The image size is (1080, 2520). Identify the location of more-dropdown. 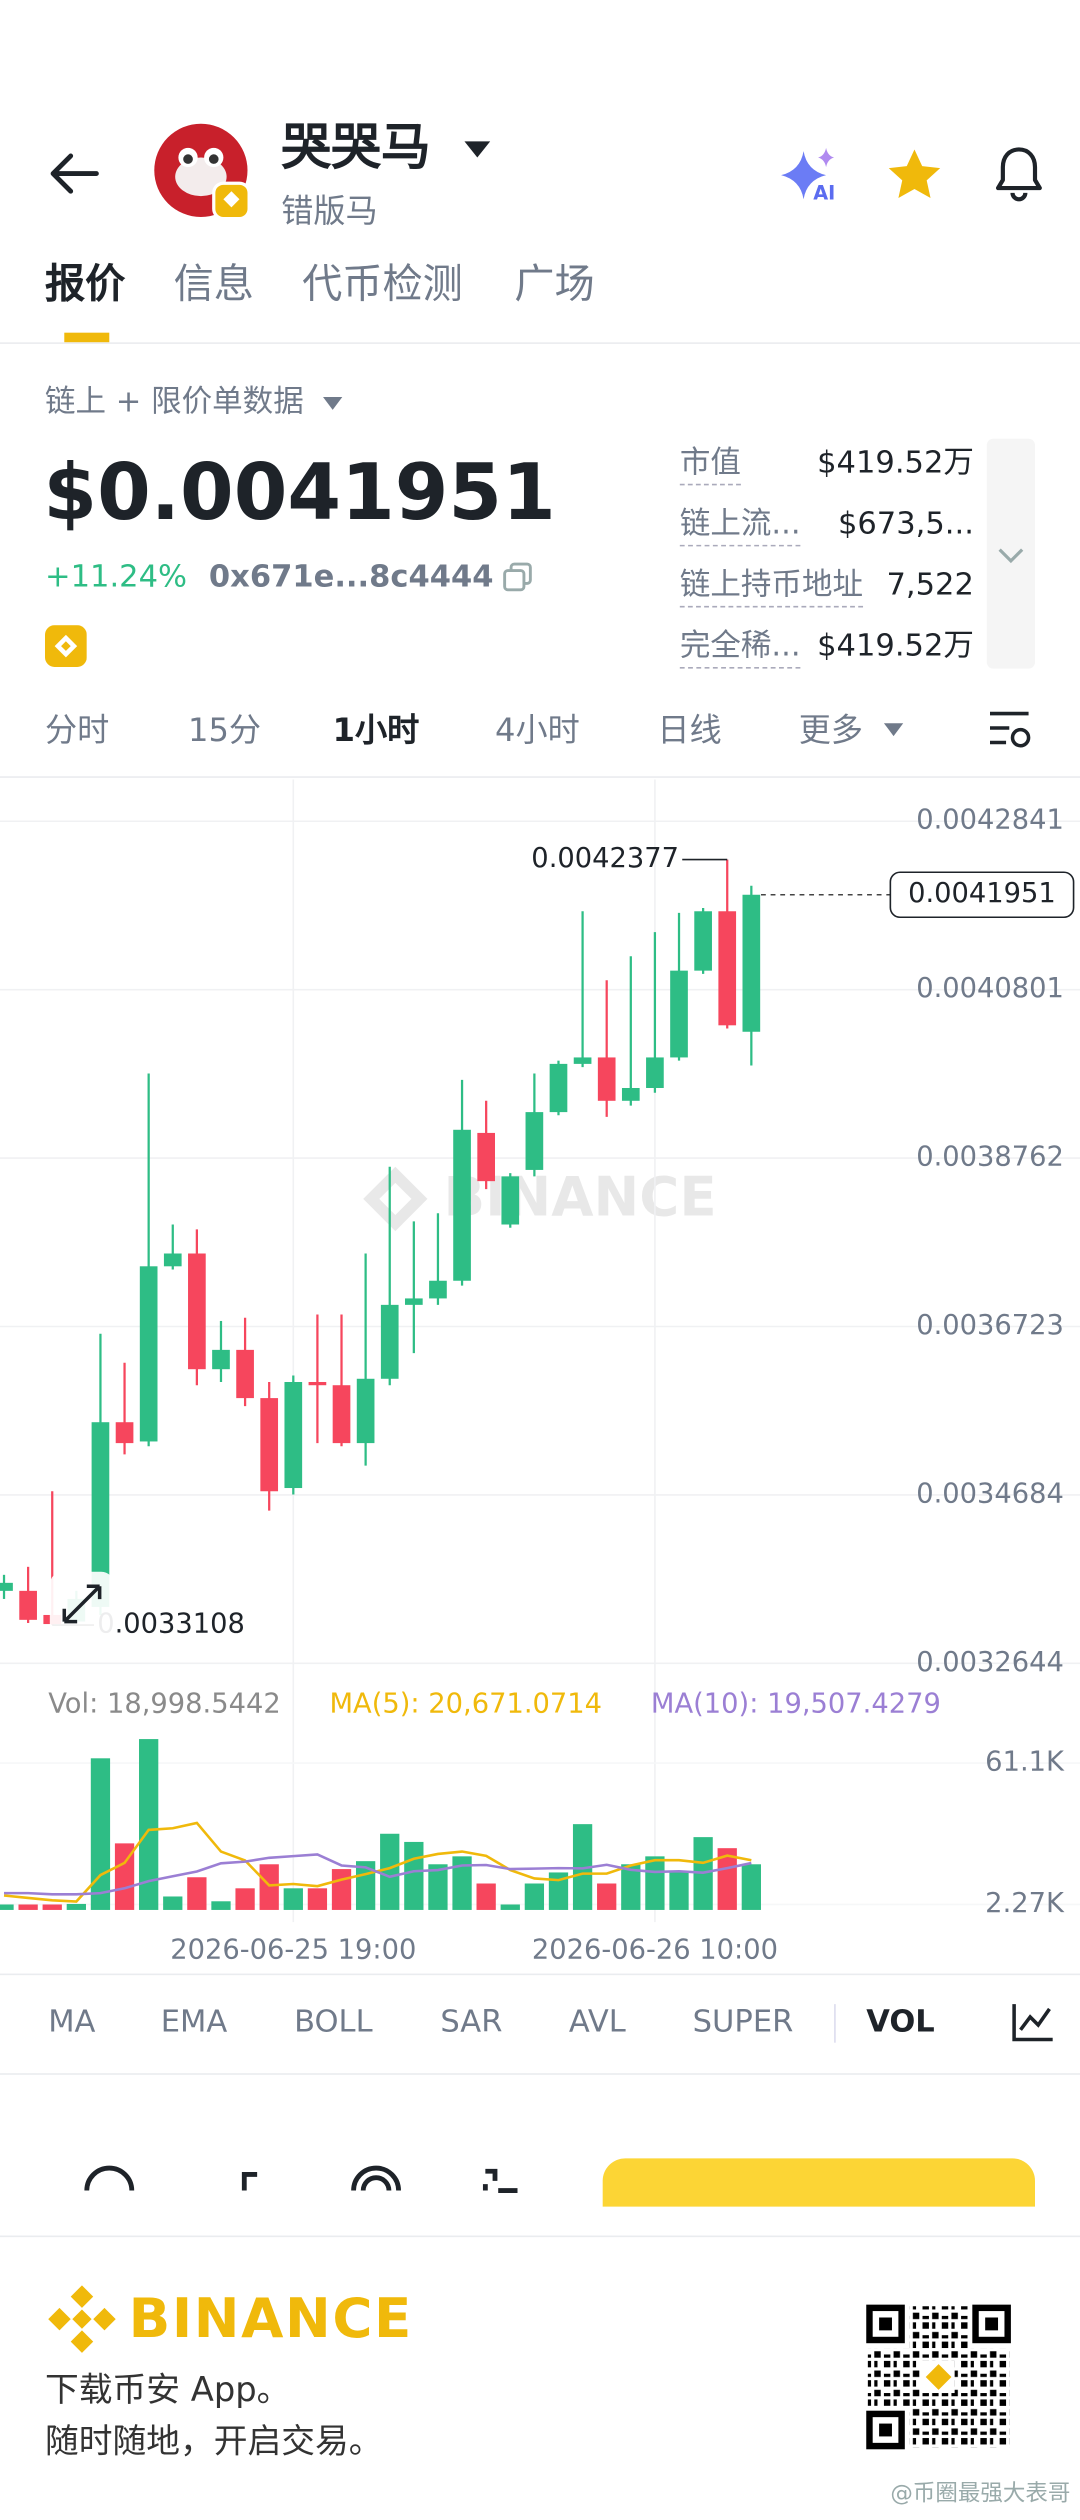
(894, 729).